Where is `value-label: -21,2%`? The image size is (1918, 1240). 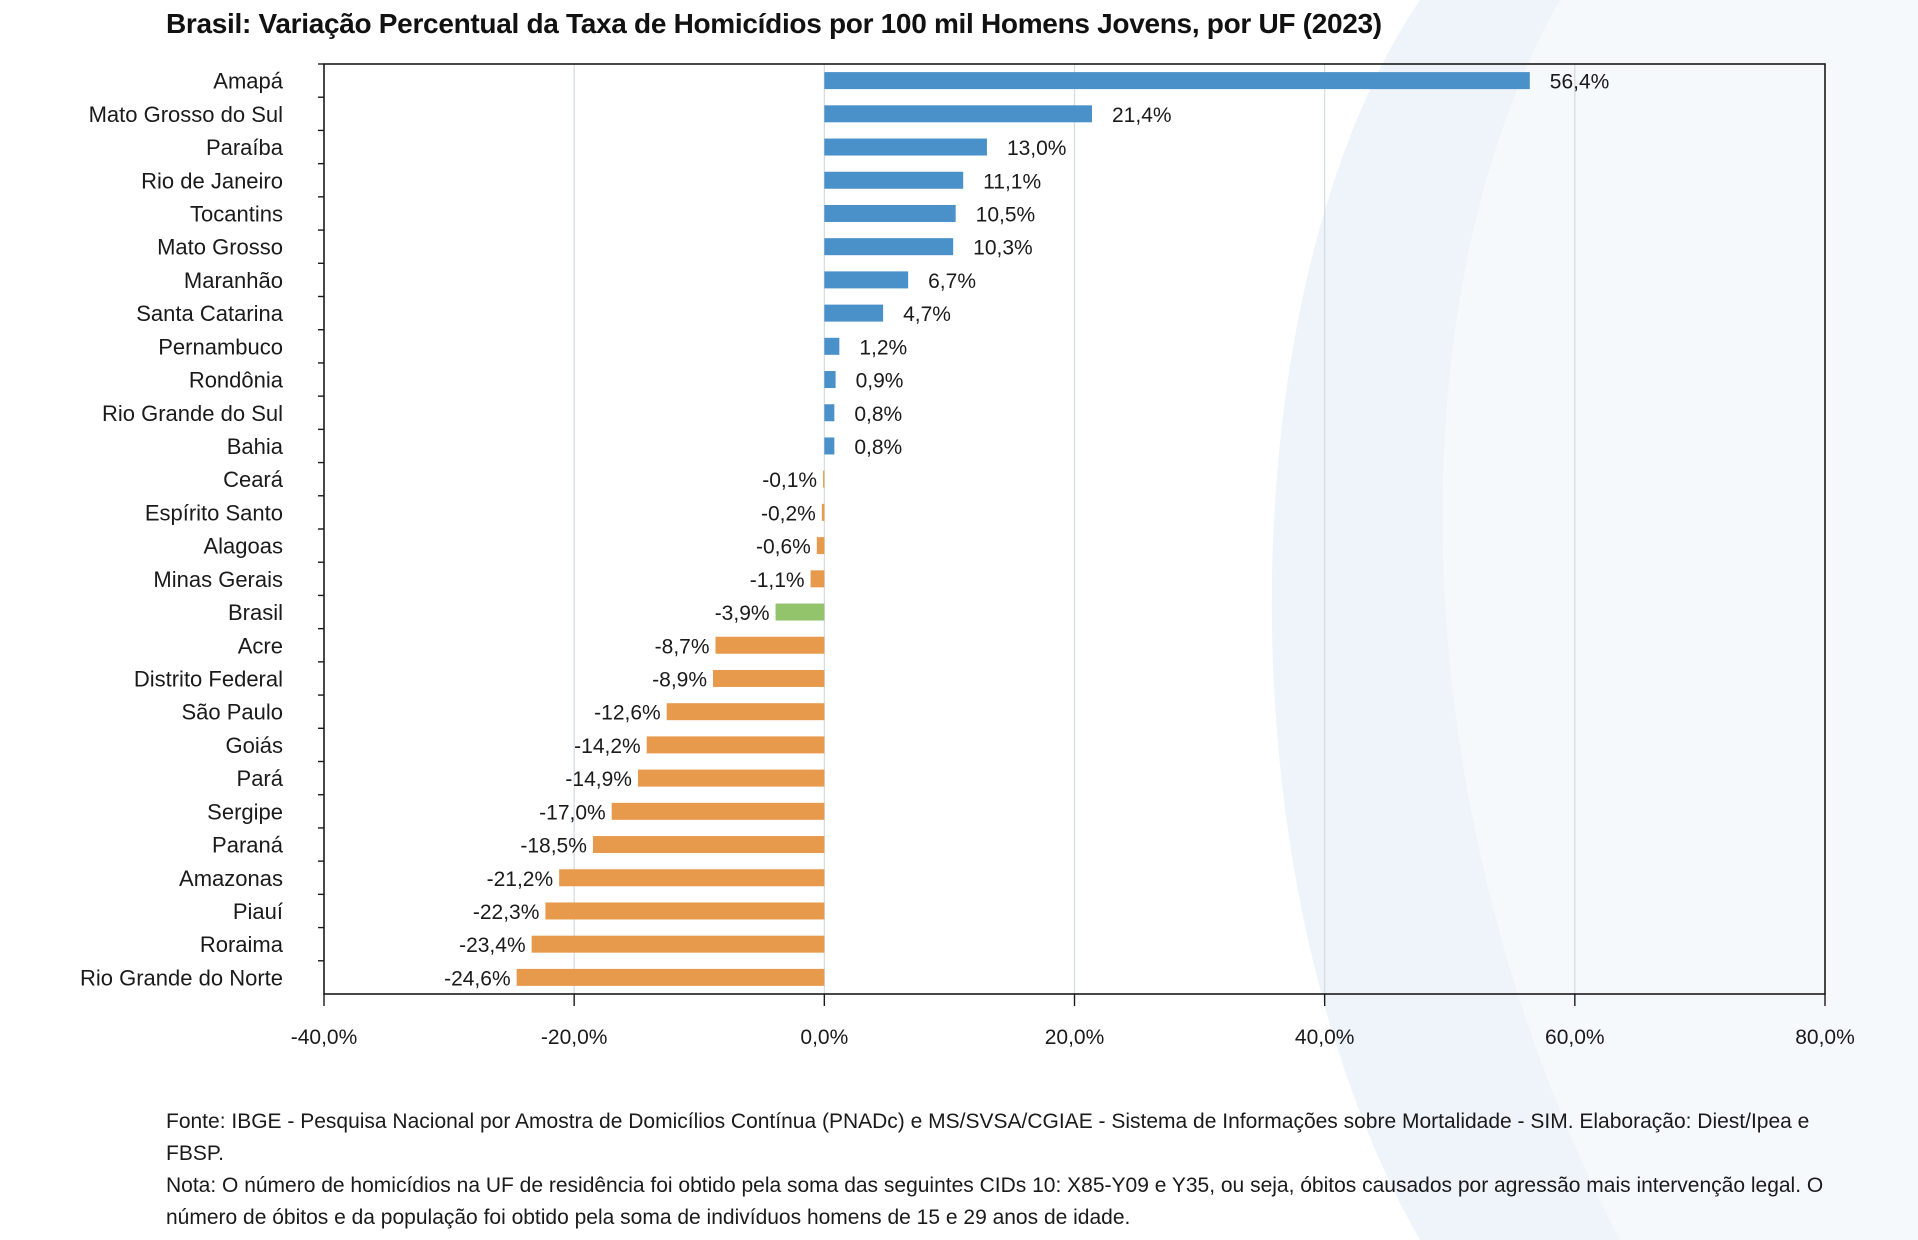
value-label: -21,2% is located at coordinates (520, 879).